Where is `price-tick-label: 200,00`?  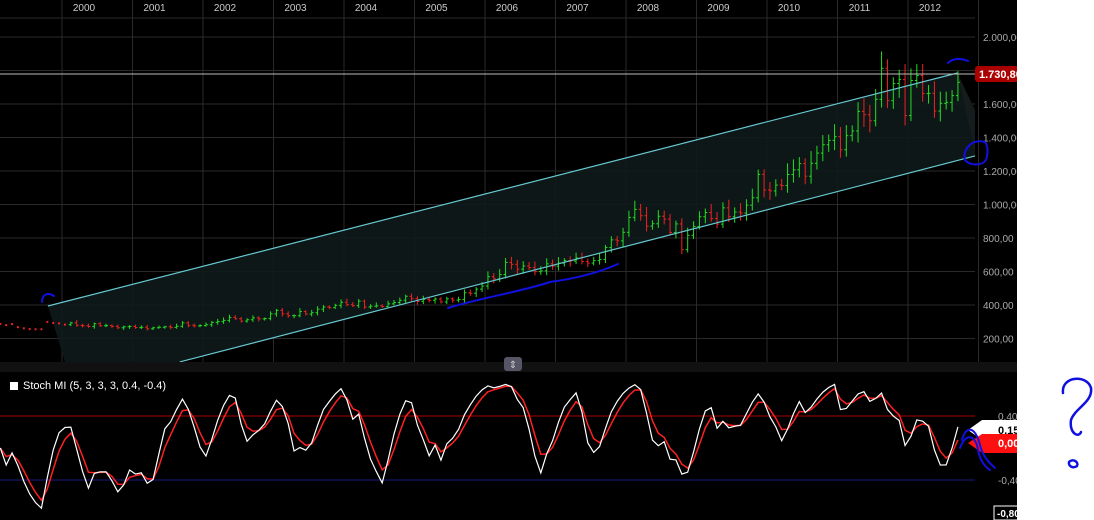 price-tick-label: 200,00 is located at coordinates (998, 340).